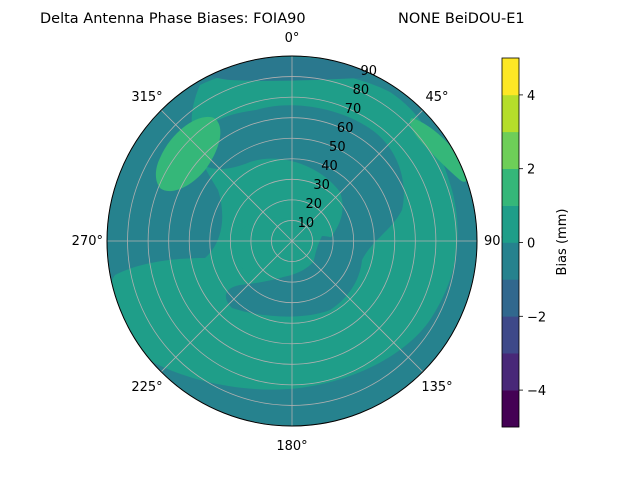 Image resolution: width=640 pixels, height=480 pixels. Describe the element at coordinates (495, 241) in the screenshot. I see `theta-label-90: 90°` at that location.